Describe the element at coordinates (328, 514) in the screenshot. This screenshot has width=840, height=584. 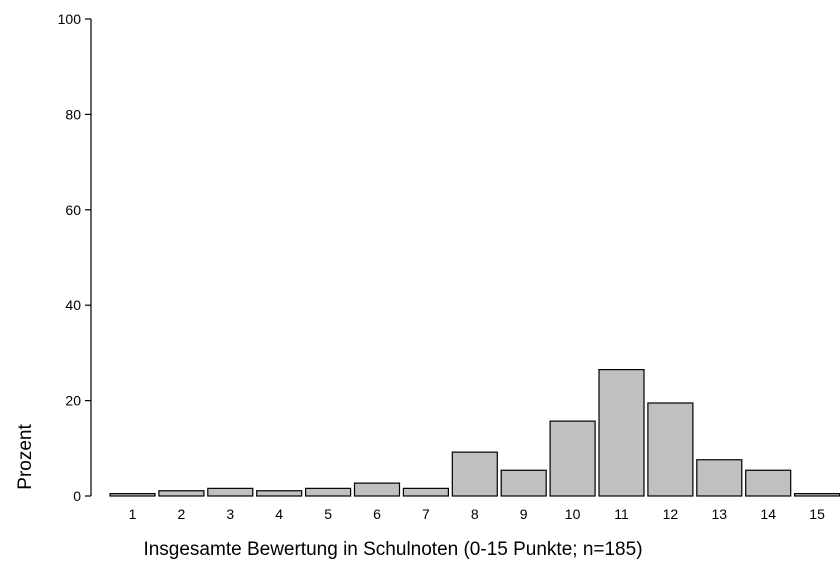
I see `x-tick-label: 5` at that location.